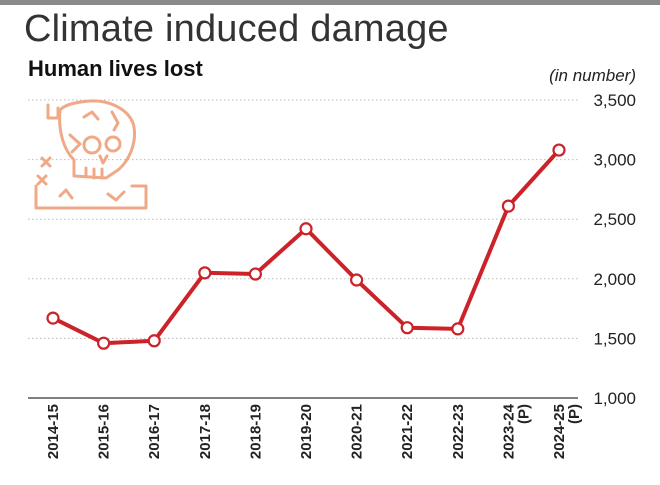 The width and height of the screenshot is (660, 485). I want to click on x-tick-year: 2017-18, so click(205, 431).